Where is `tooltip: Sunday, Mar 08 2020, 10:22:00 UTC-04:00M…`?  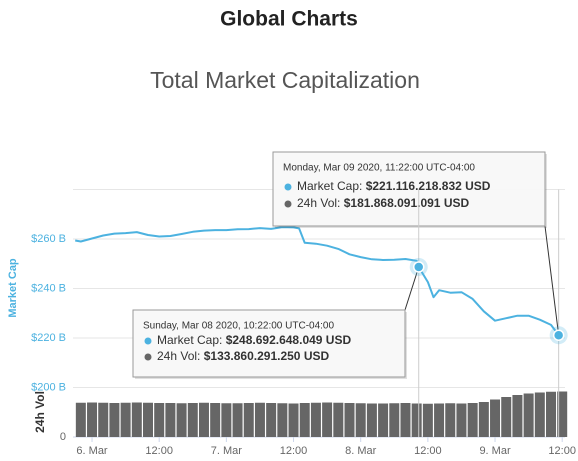
tooltip: Sunday, Mar 08 2020, 10:22:00 UTC-04:00M… is located at coordinates (269, 344).